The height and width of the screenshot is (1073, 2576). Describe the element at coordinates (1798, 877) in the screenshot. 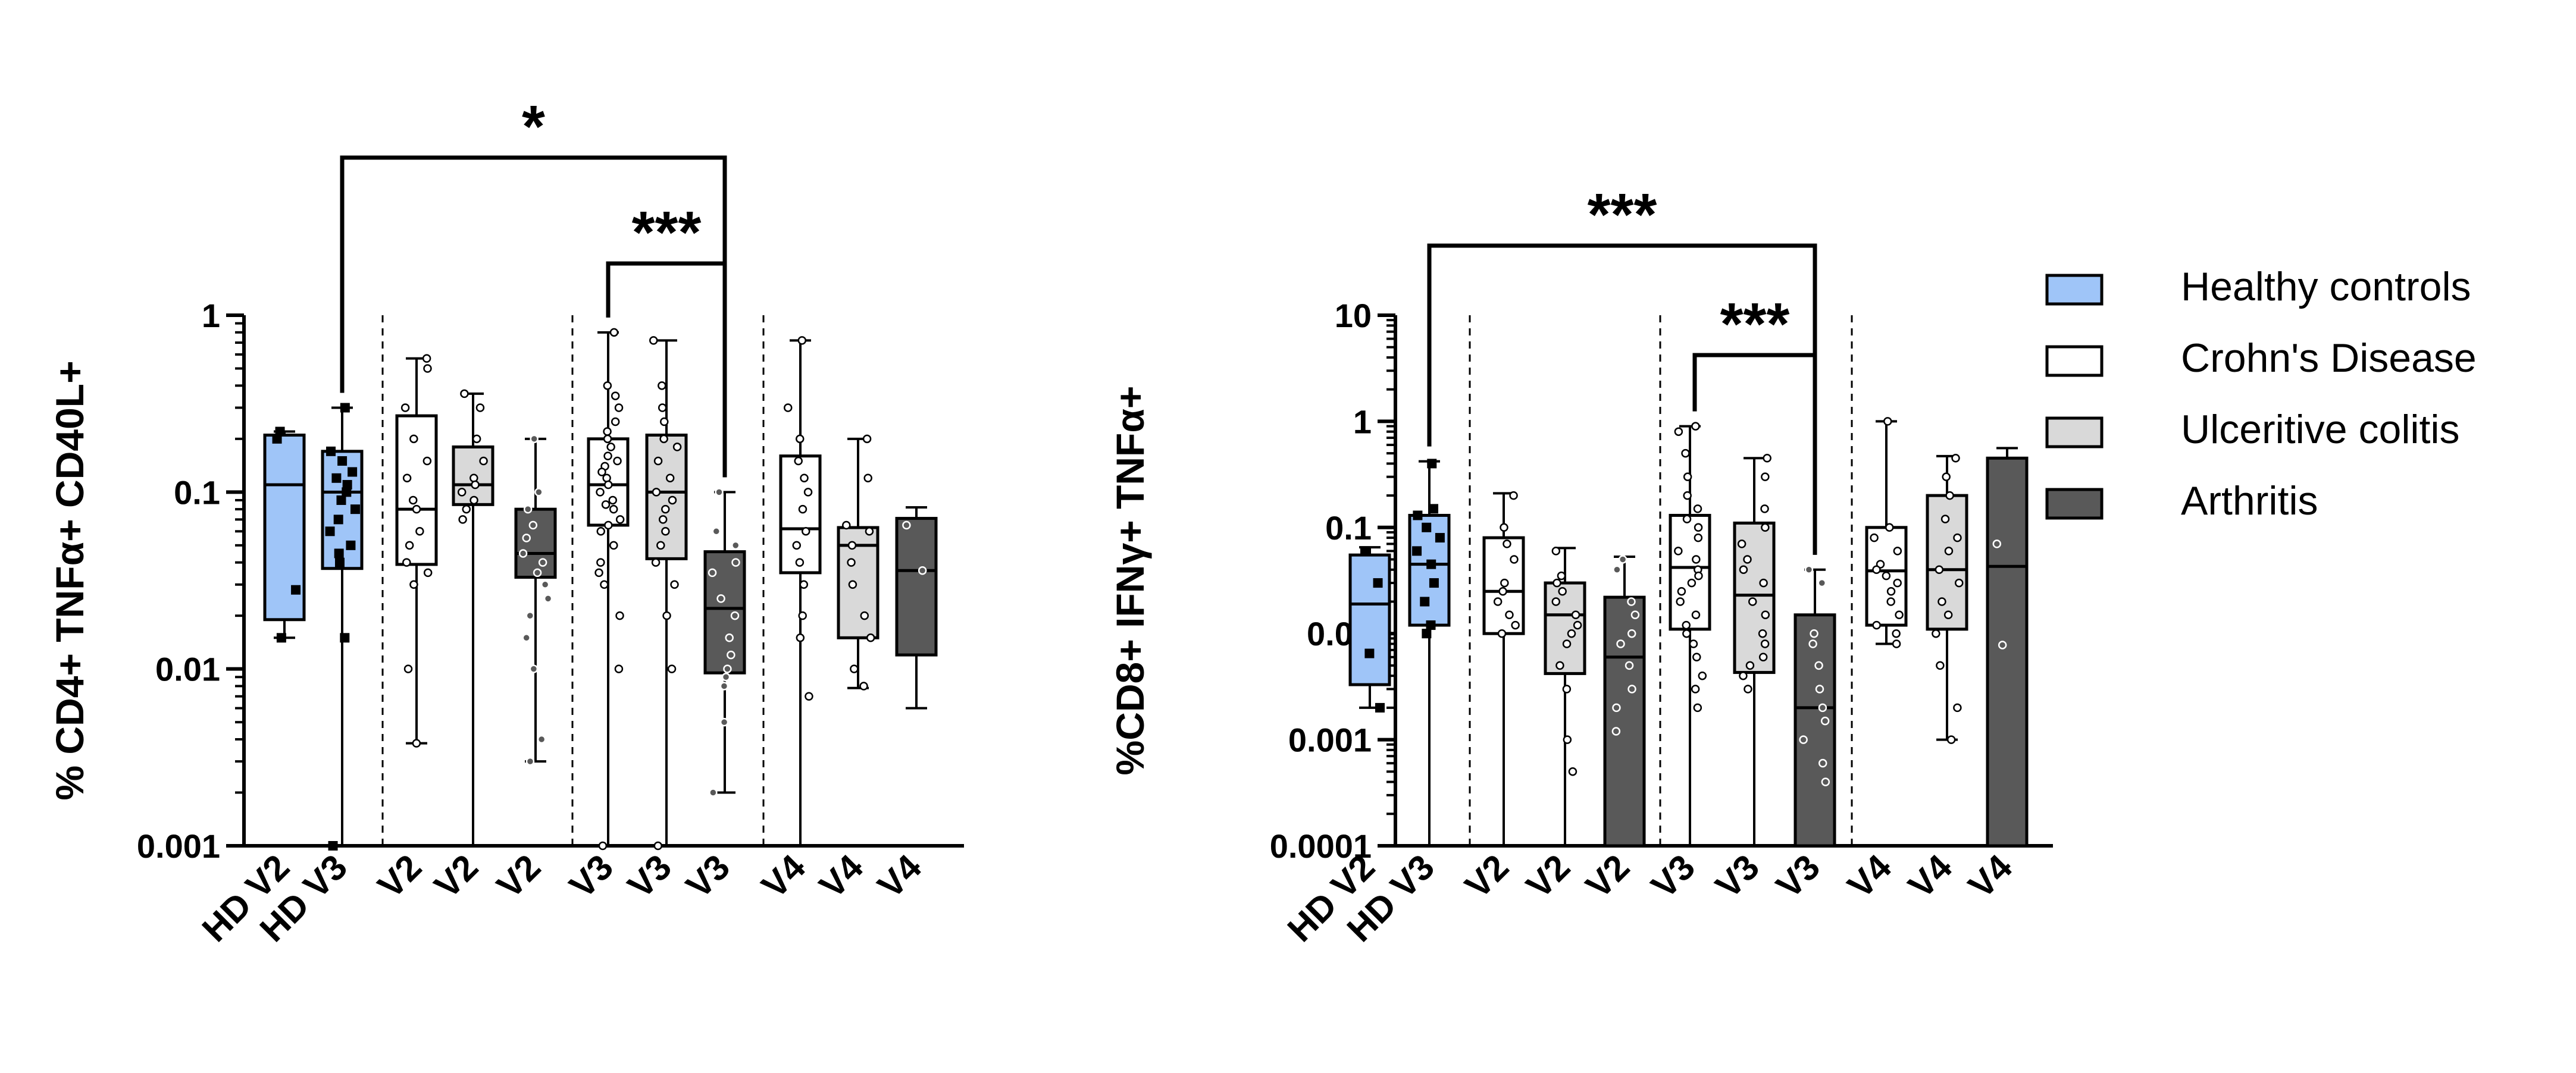

I see `x-tick-label: V3` at that location.